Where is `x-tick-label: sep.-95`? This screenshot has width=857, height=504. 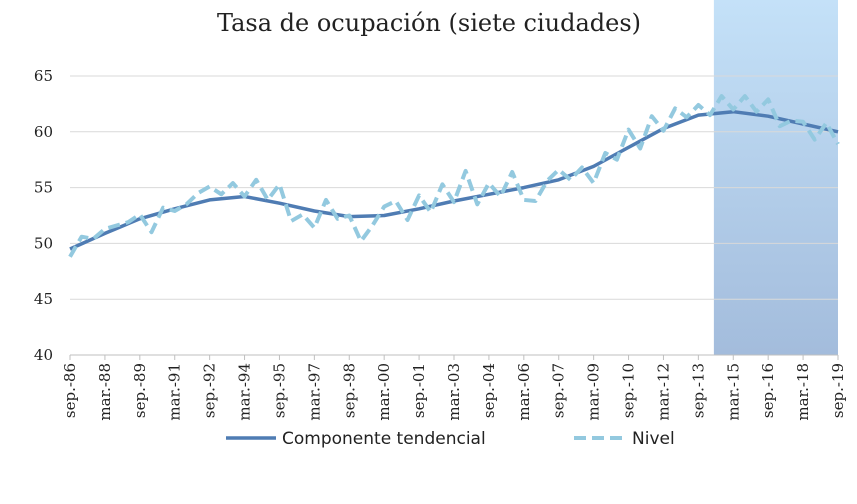
x-tick-label: sep.-95 is located at coordinates (279, 390).